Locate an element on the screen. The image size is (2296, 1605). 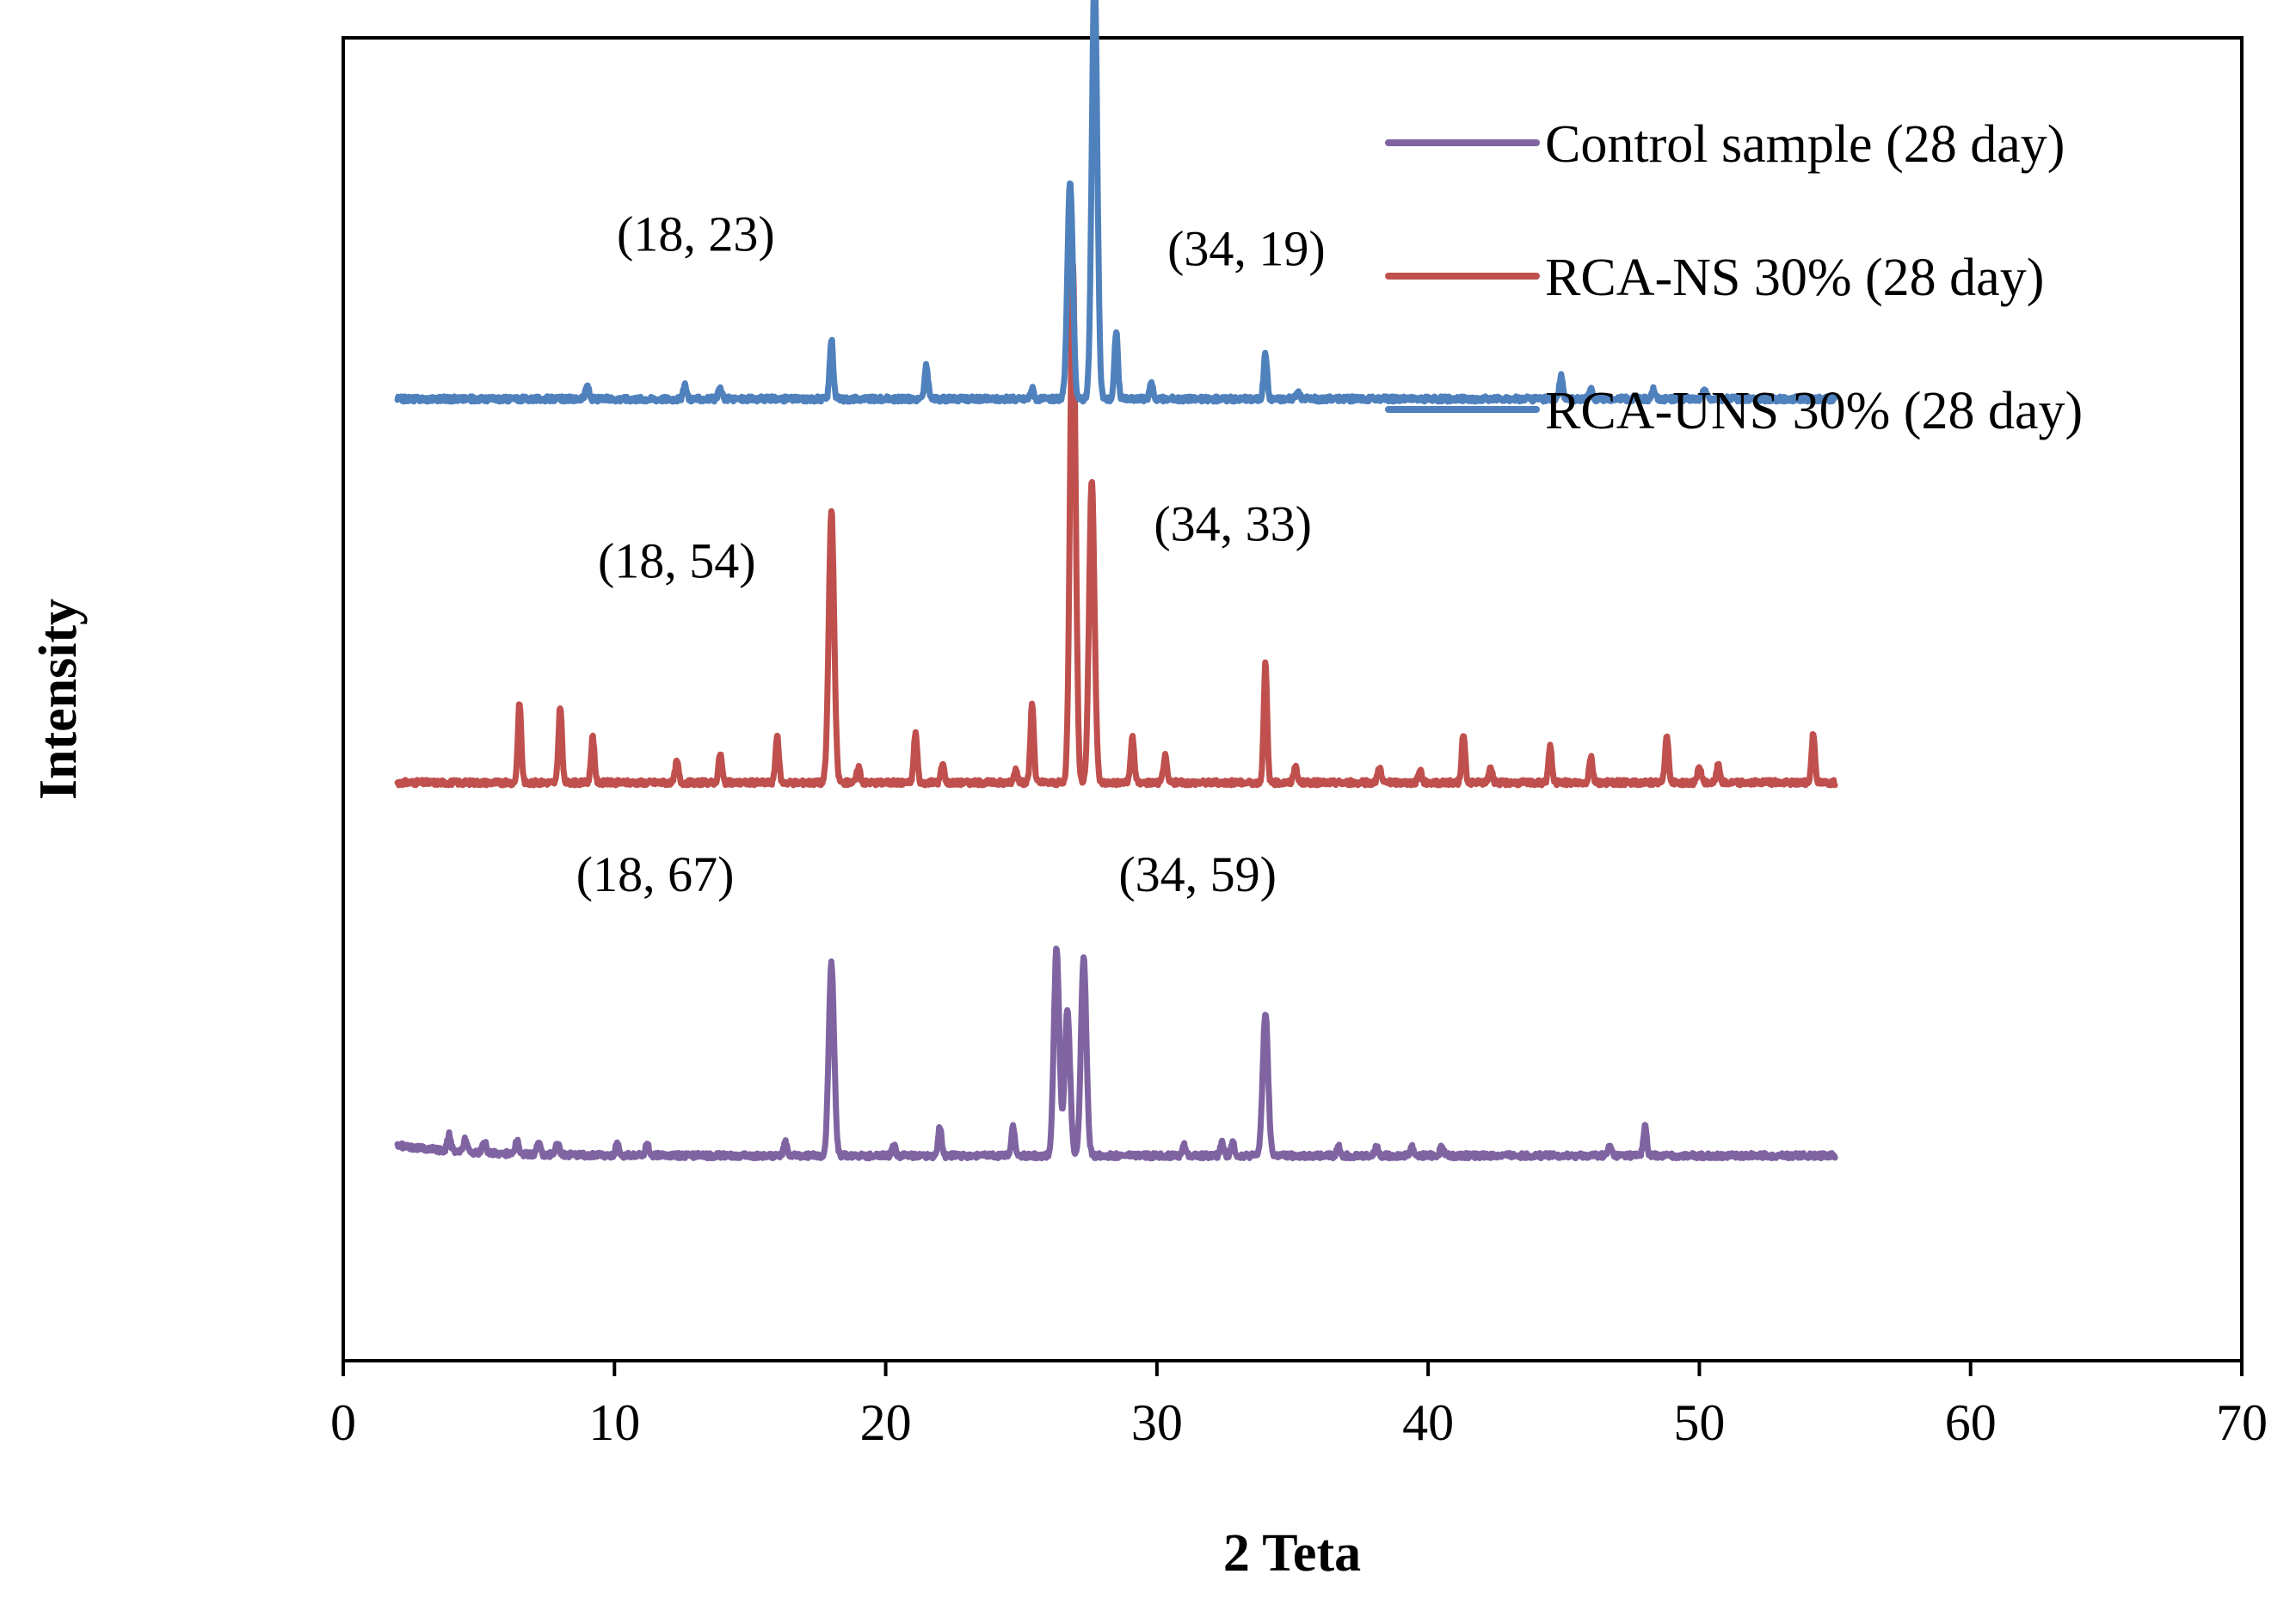
x-tick-label-30: 30 is located at coordinates (1157, 1422).